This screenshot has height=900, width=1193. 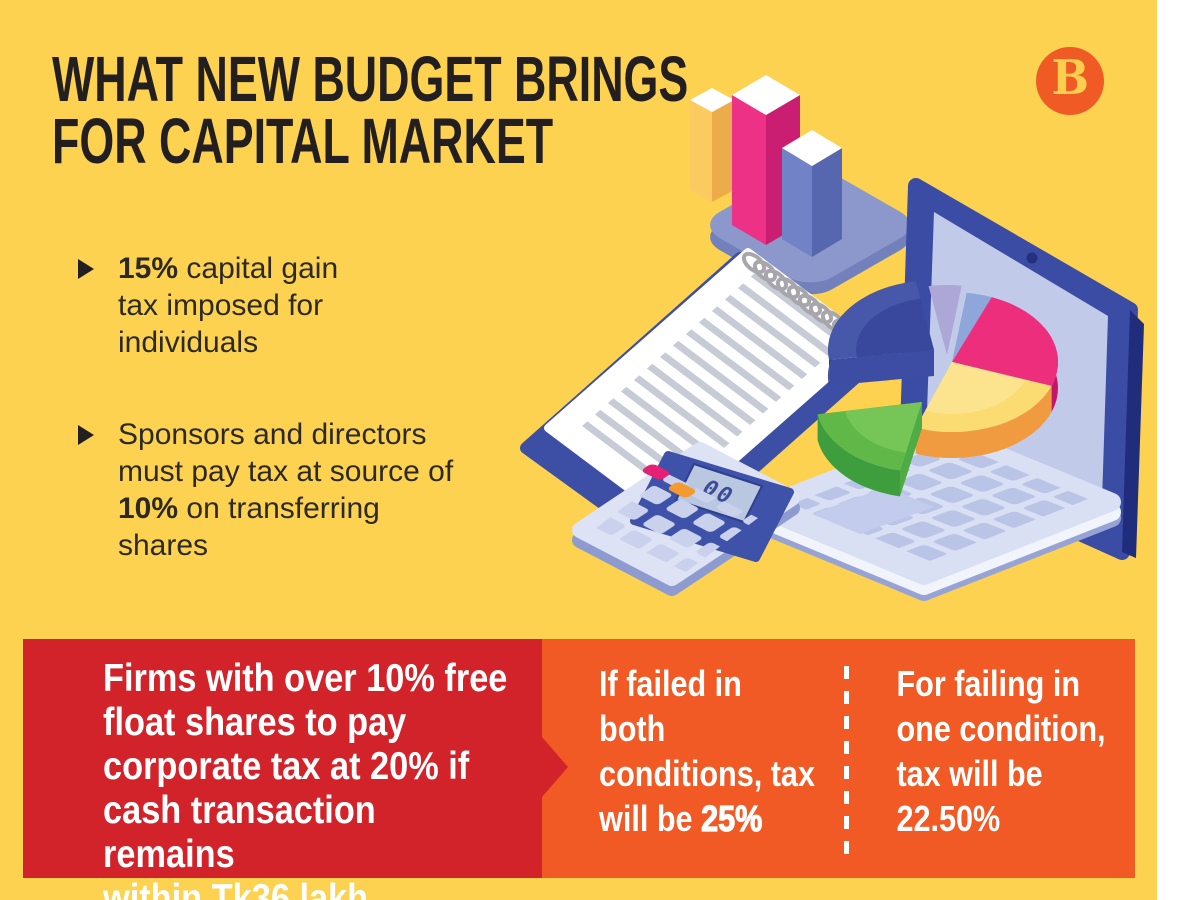 I want to click on orange-conditions-box, so click(x=838, y=758).